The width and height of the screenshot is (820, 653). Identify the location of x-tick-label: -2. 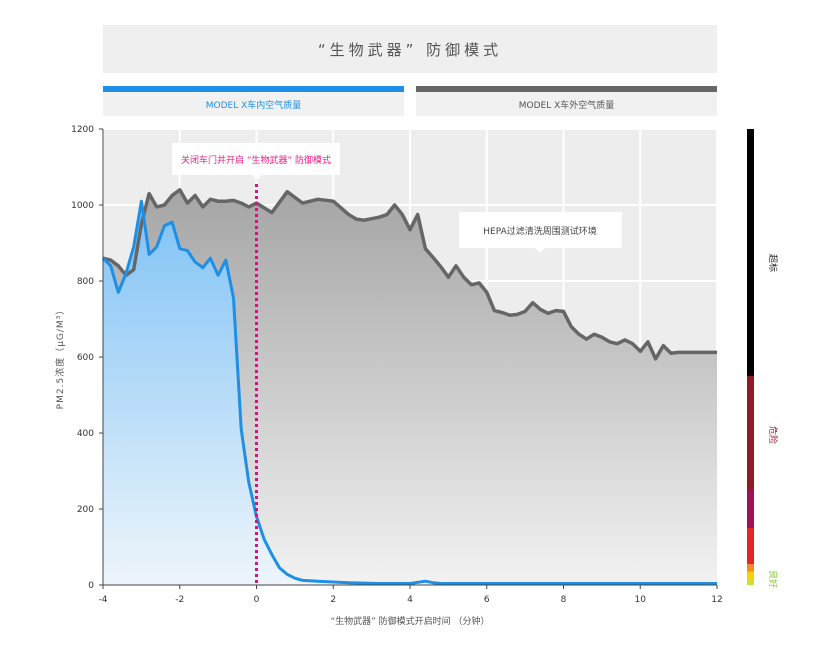
(179, 600).